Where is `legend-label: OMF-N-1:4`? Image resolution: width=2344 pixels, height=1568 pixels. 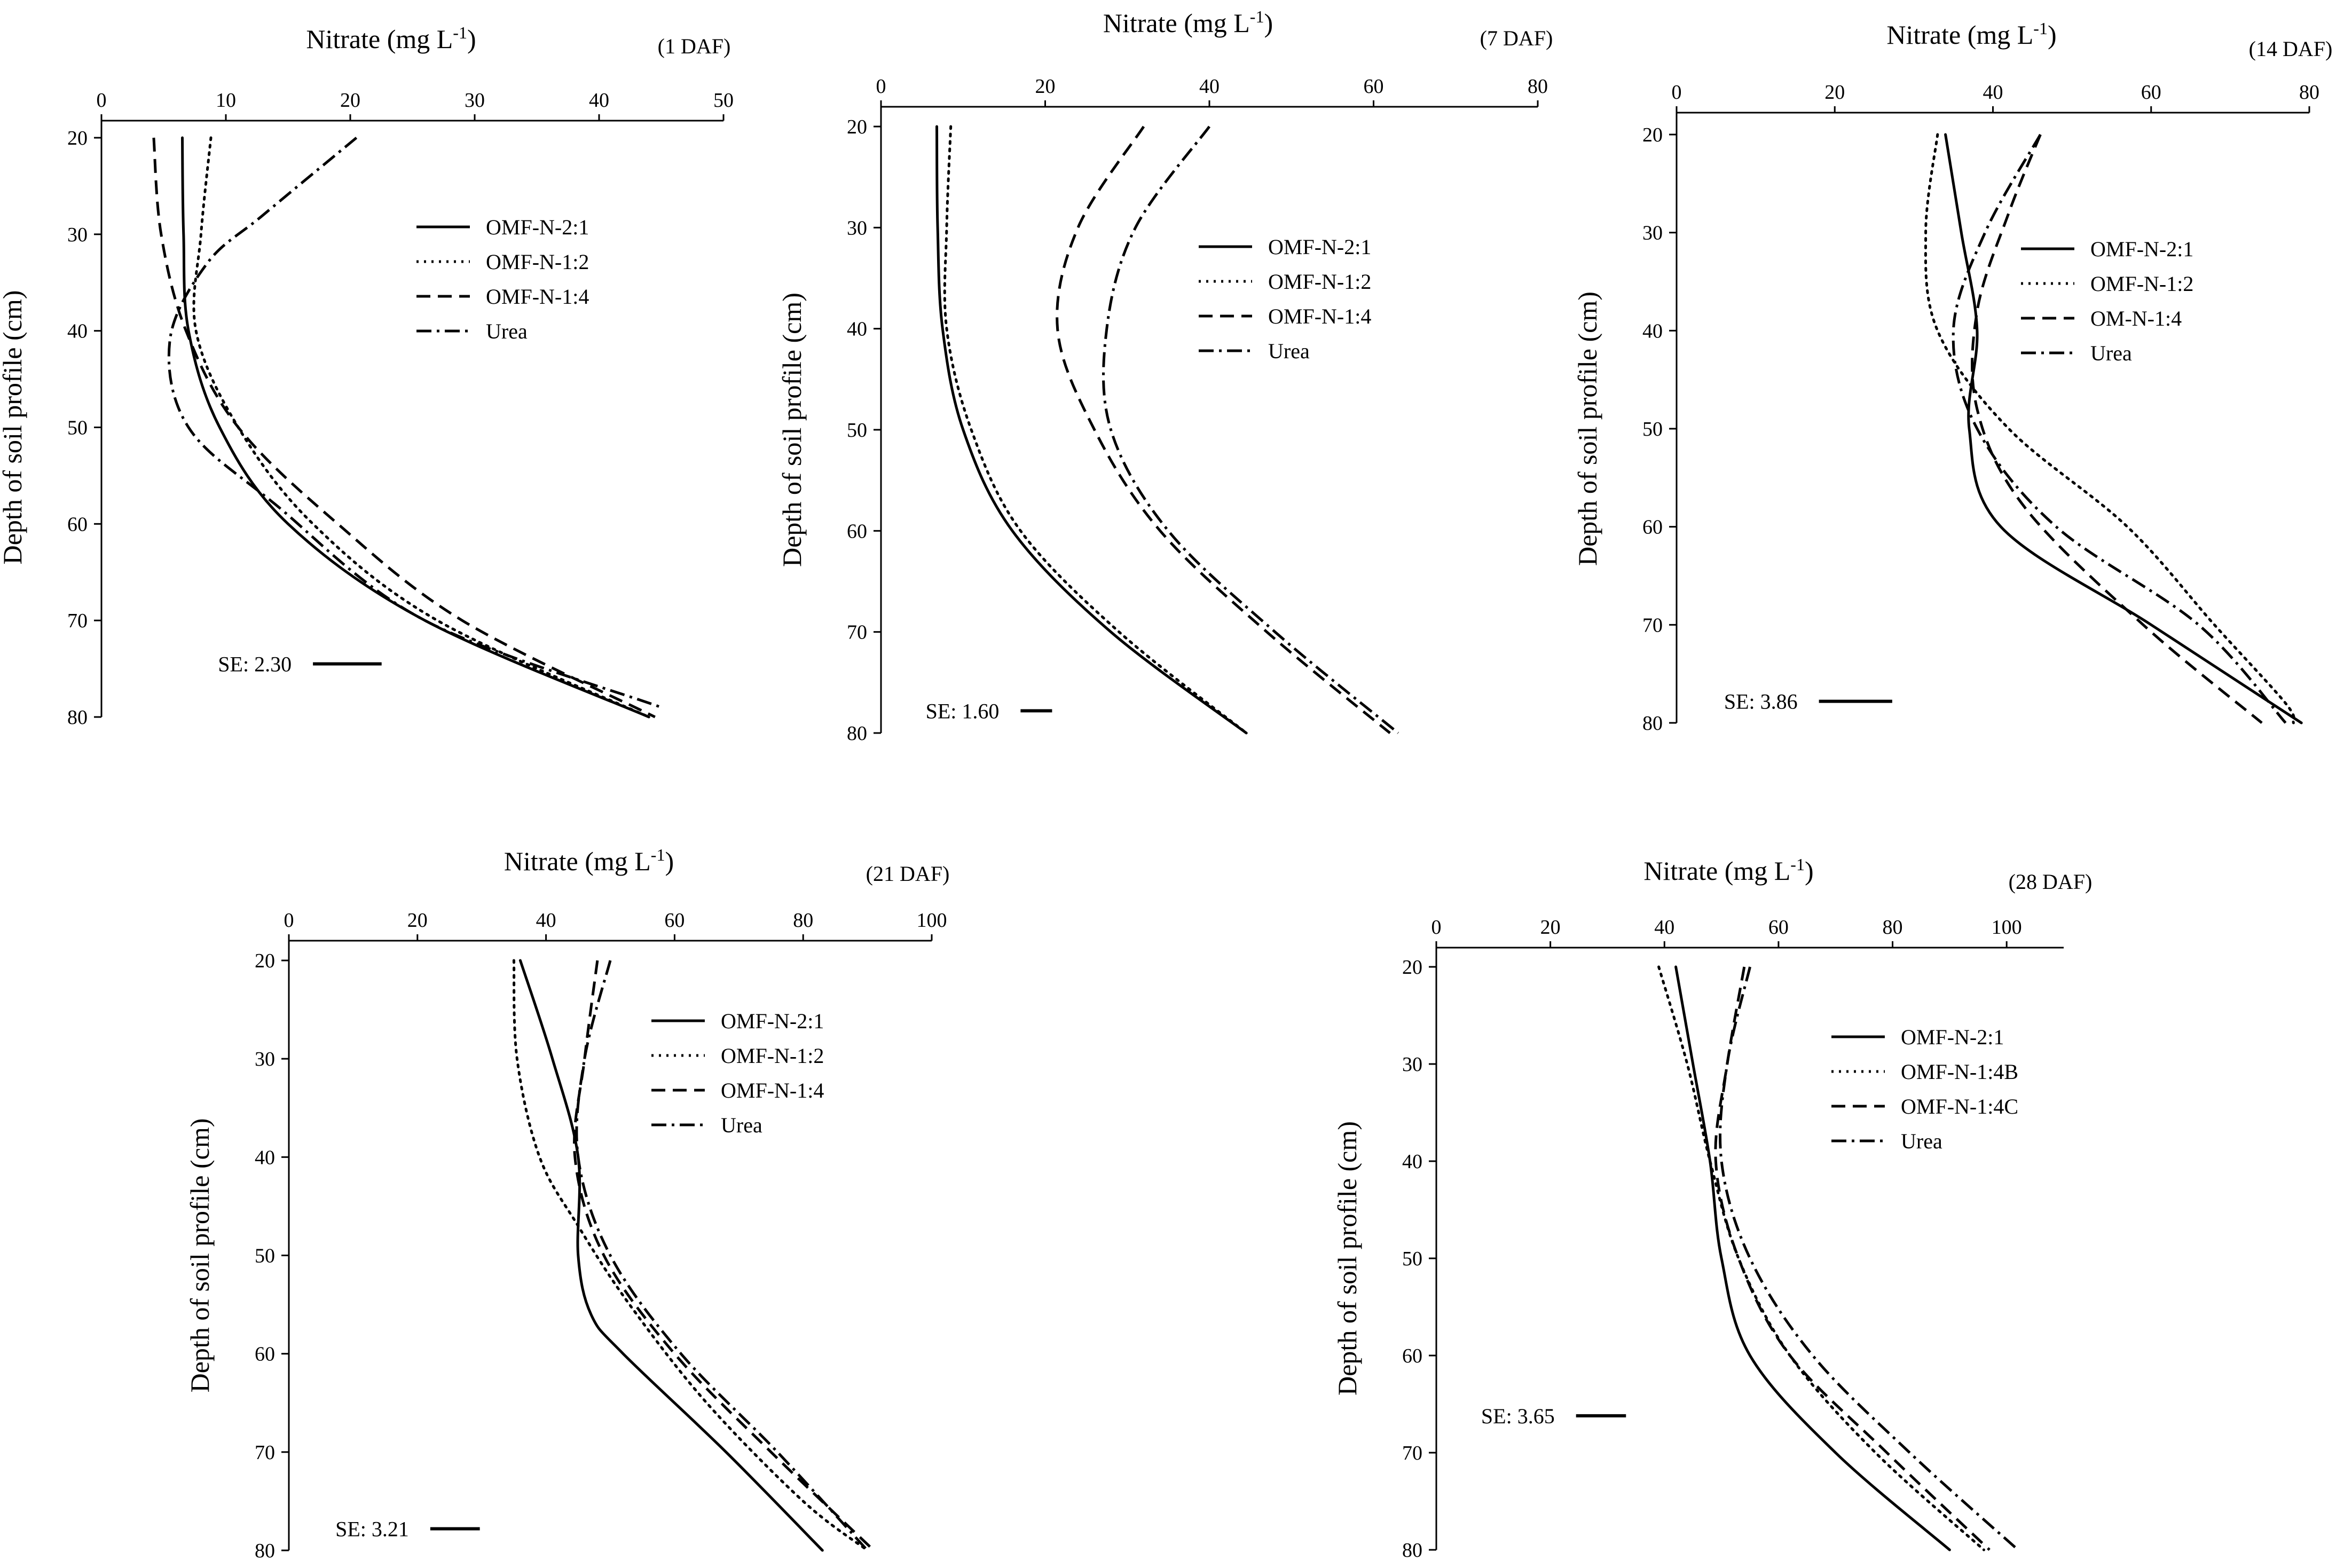
legend-label: OMF-N-1:4 is located at coordinates (773, 1090).